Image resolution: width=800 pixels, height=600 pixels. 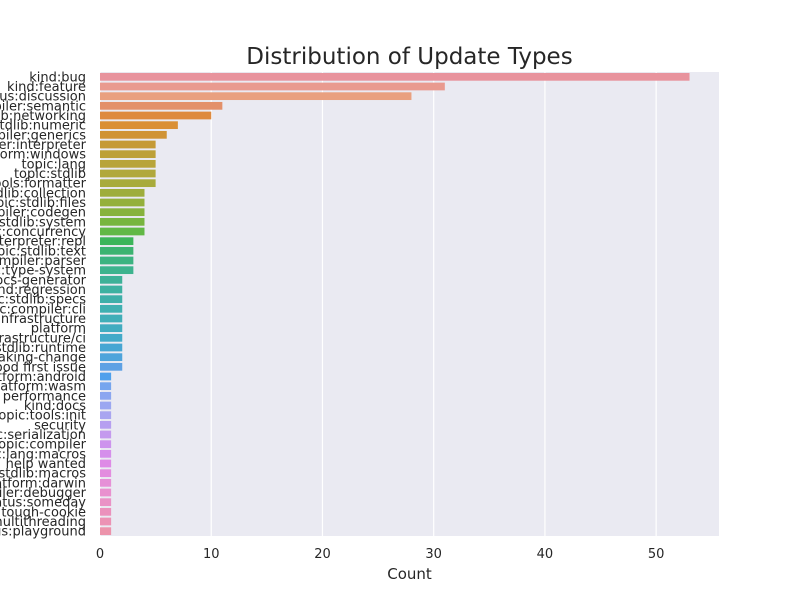 What do you see at coordinates (43, 348) in the screenshot?
I see `y-tick-label: topic:stdlib:runtime` at bounding box center [43, 348].